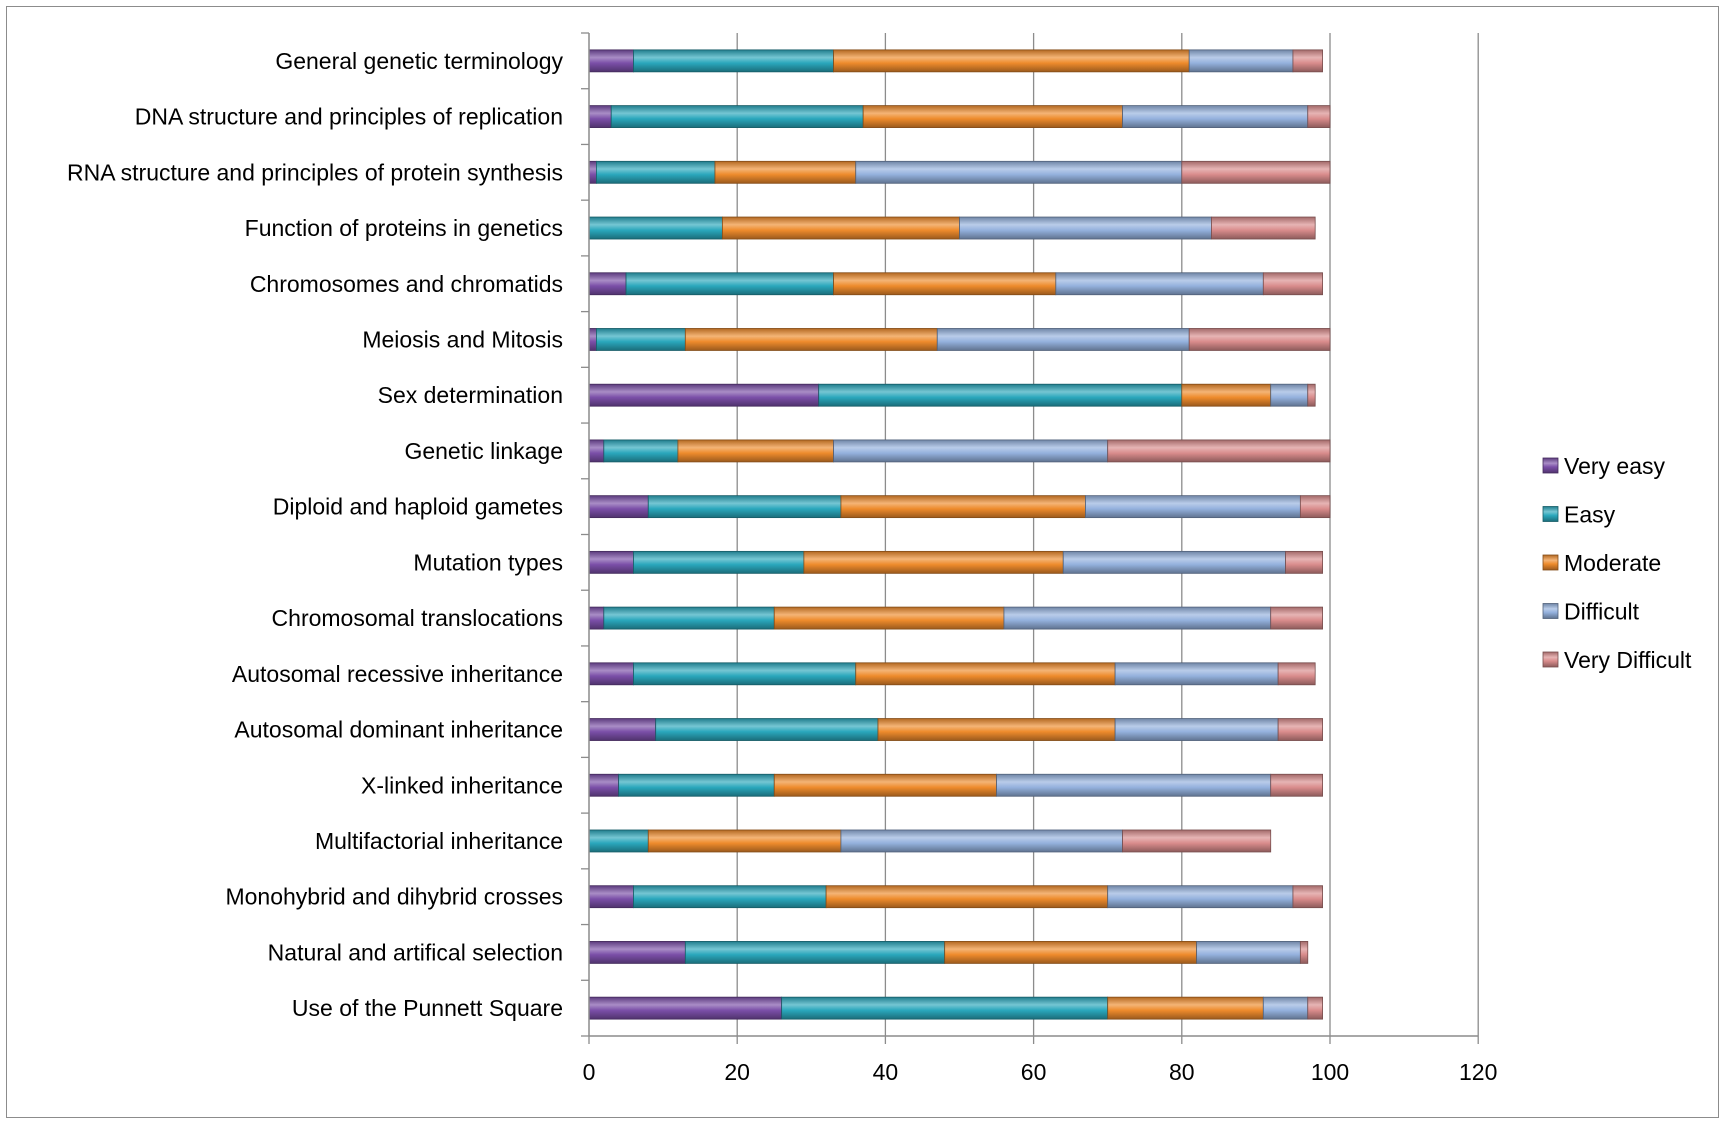 The height and width of the screenshot is (1126, 1729). Describe the element at coordinates (600, 116) in the screenshot. I see `bar-dna-structure-and-principles-of-replication-very-easy` at that location.